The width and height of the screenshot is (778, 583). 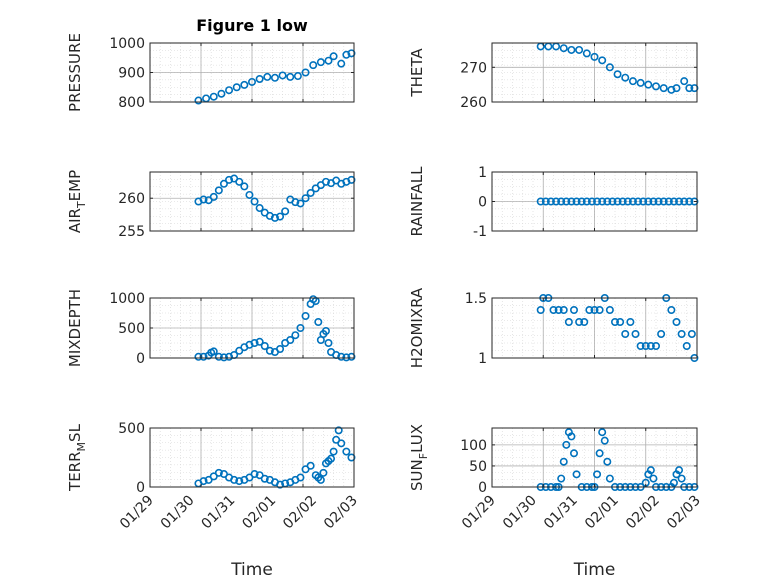 What do you see at coordinates (417, 475) in the screenshot?
I see `y-axis-label-main: SUN` at bounding box center [417, 475].